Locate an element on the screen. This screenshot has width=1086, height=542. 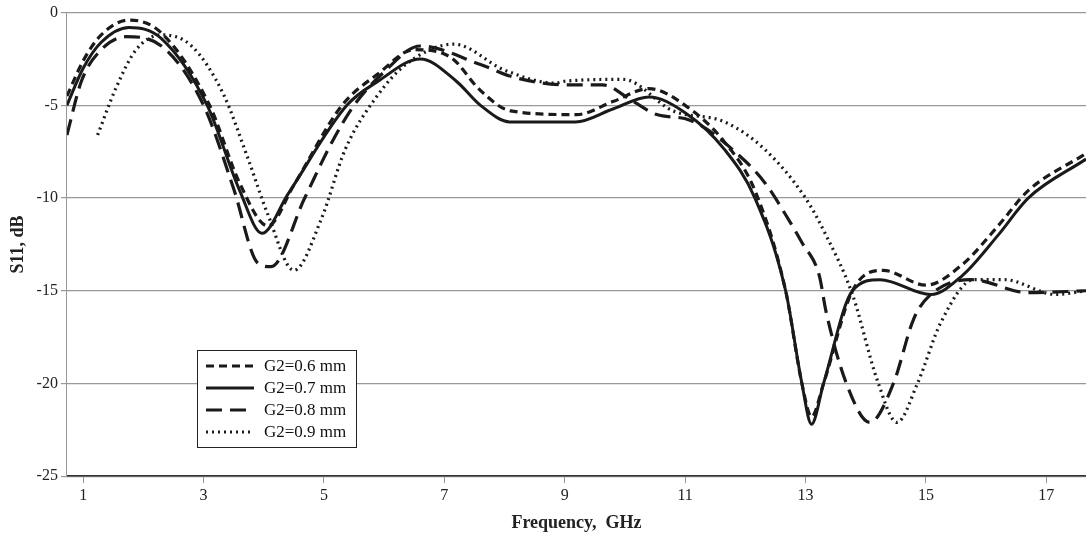
legend-label: G2=0.6 mm is located at coordinates (305, 366).